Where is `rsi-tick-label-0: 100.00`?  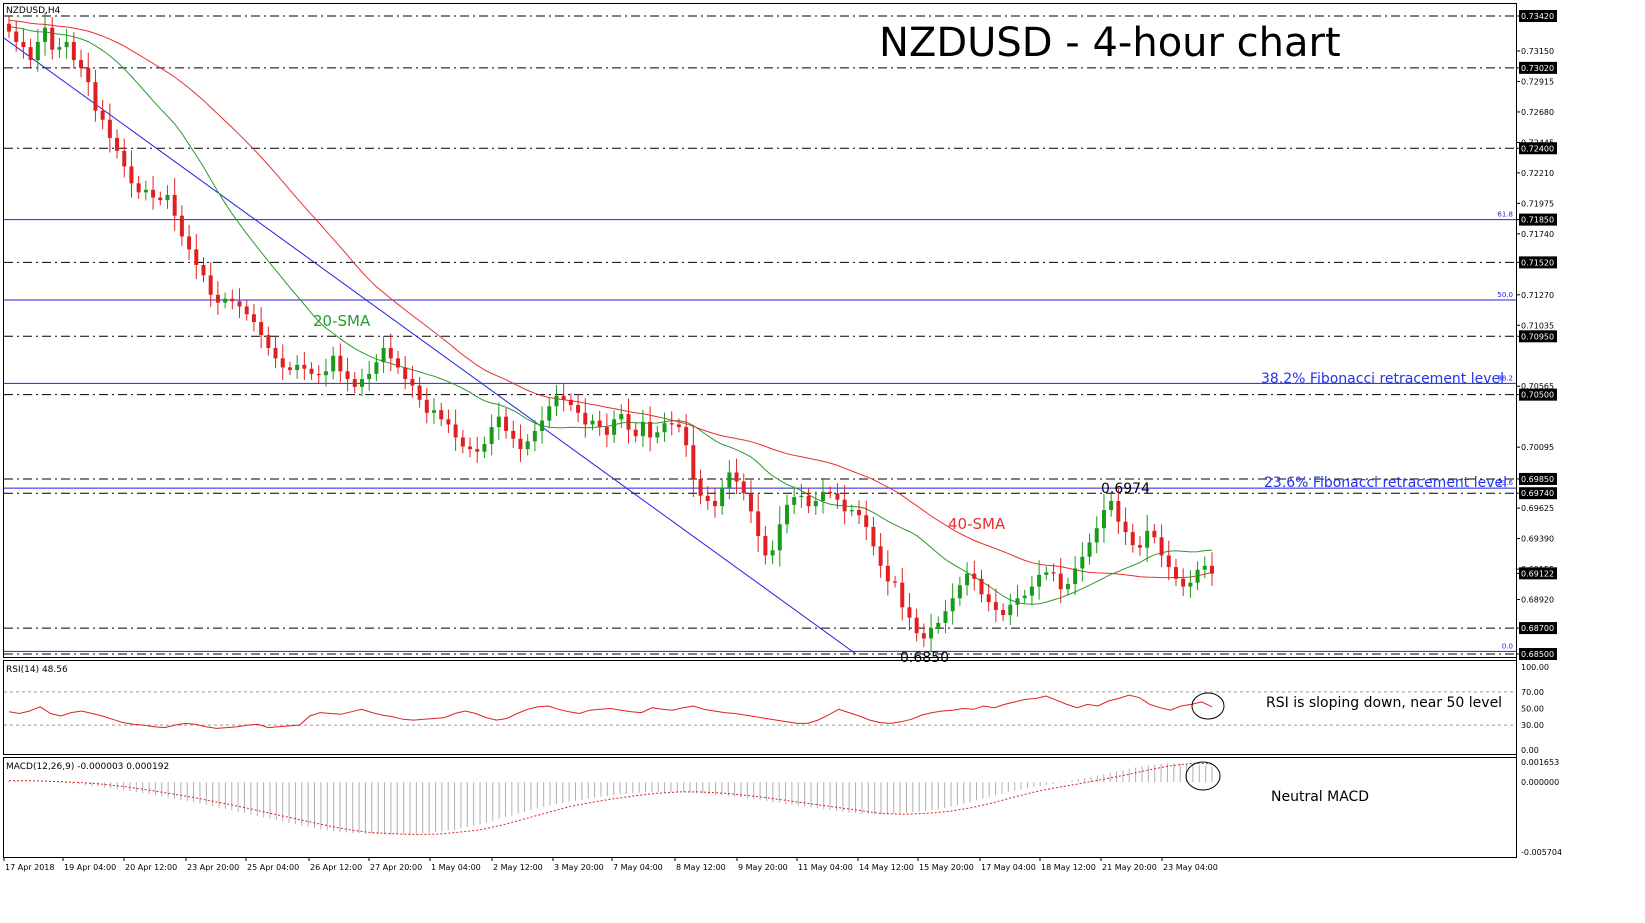
rsi-tick-label-0: 100.00 is located at coordinates (1535, 667).